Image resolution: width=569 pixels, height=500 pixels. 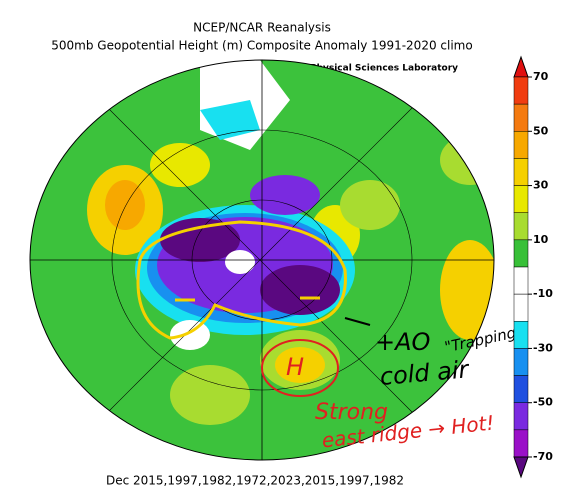 What do you see at coordinates (541, 185) in the screenshot?
I see `colorbar-label: 30` at bounding box center [541, 185].